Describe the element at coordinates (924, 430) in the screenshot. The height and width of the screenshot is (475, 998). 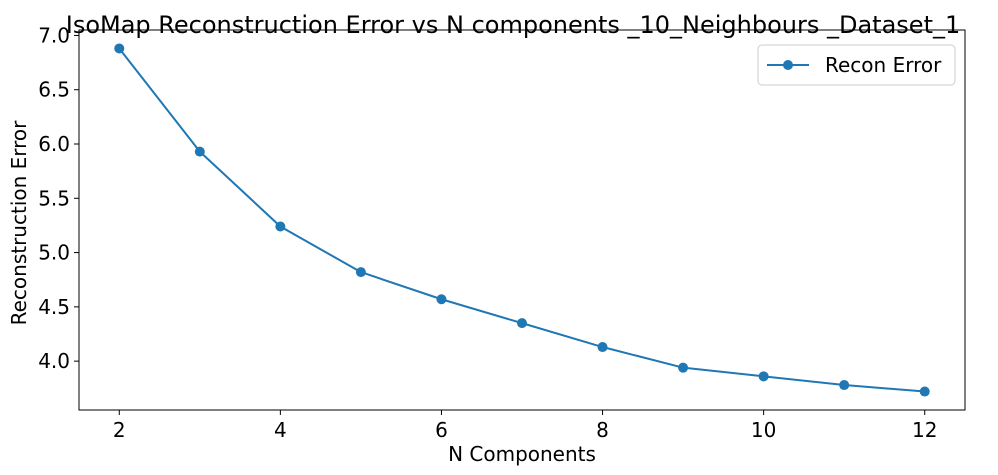
I see `x-tick-label: 12` at that location.